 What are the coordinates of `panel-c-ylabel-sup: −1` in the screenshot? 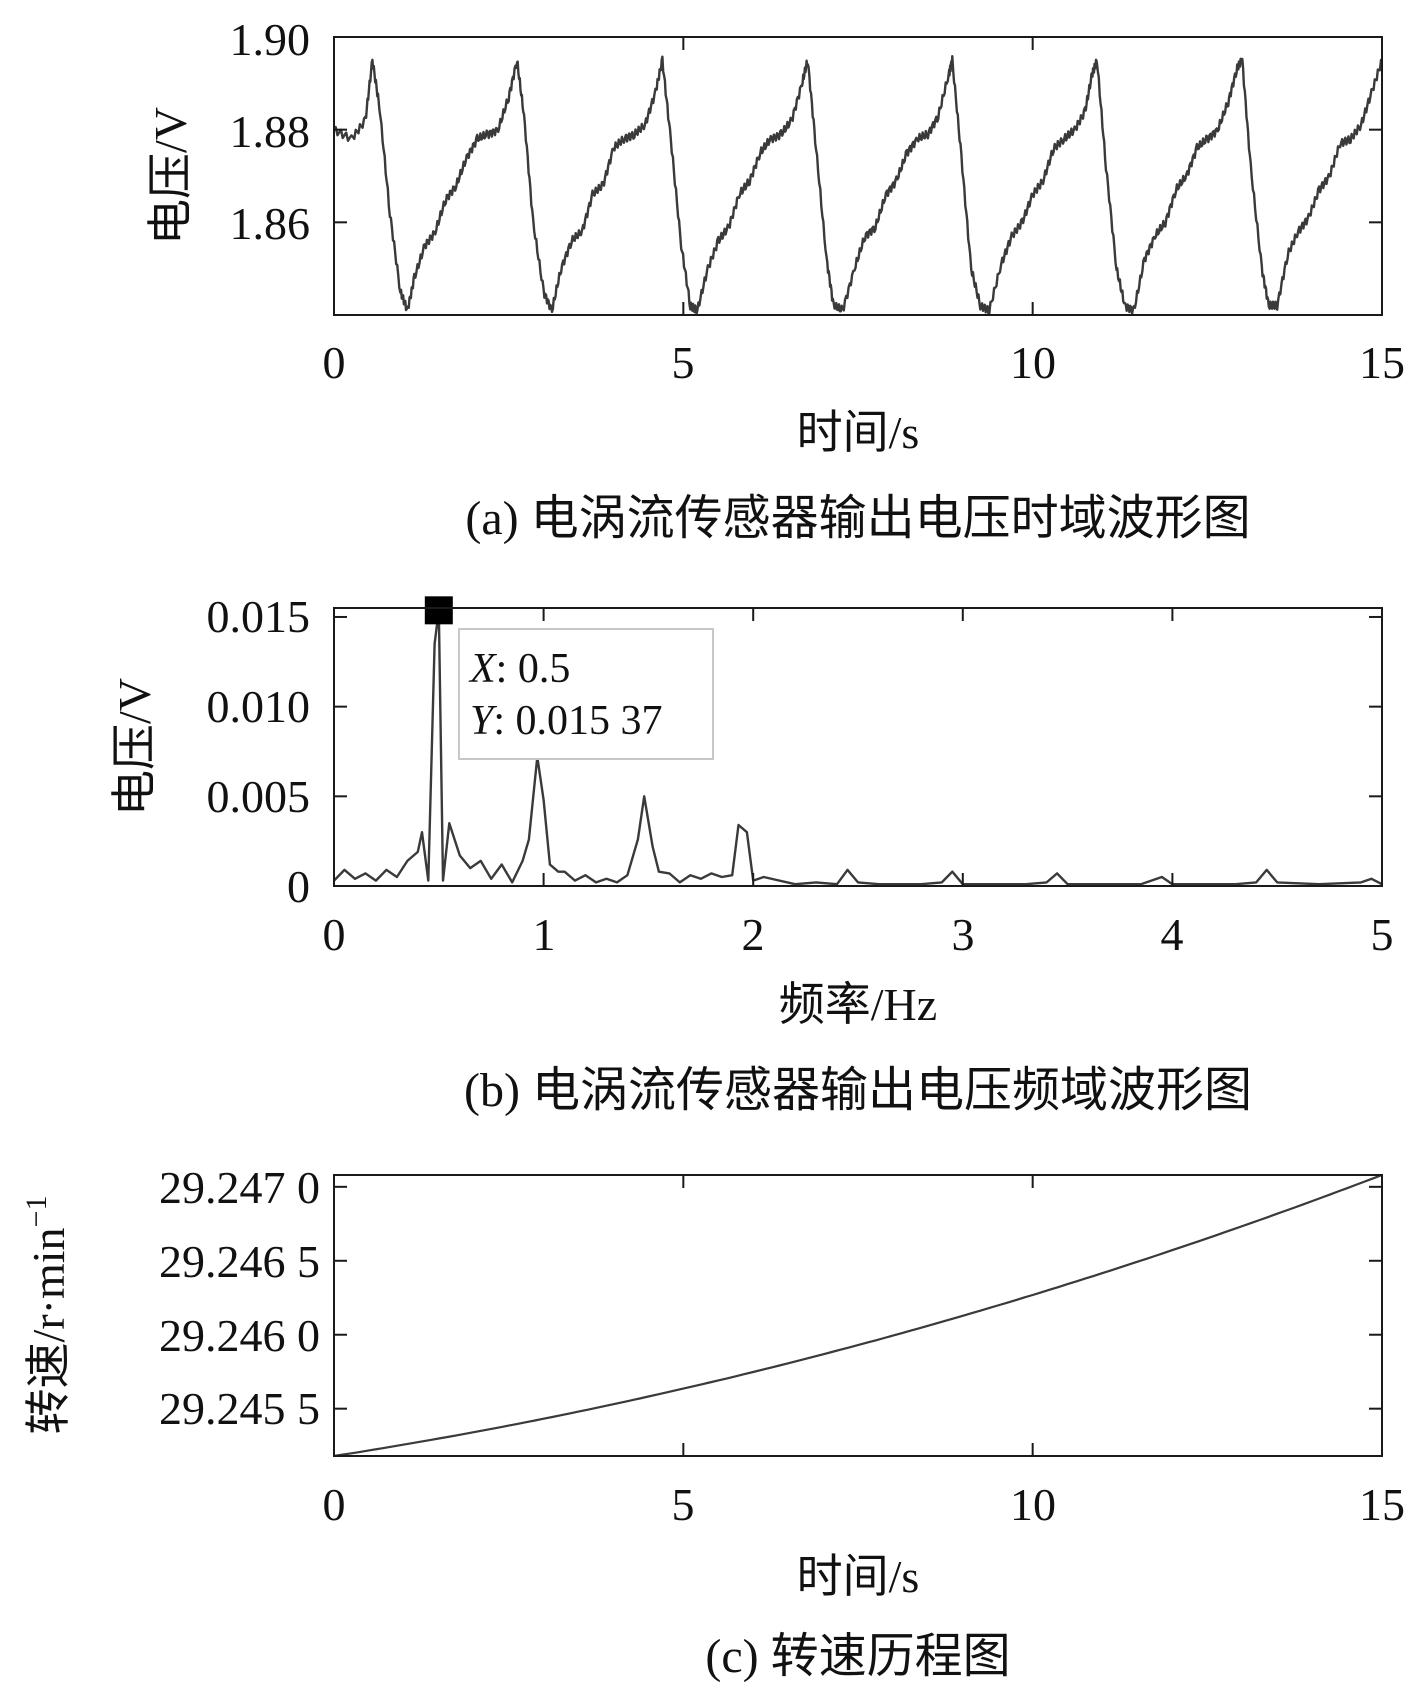 It's located at (36, 1212).